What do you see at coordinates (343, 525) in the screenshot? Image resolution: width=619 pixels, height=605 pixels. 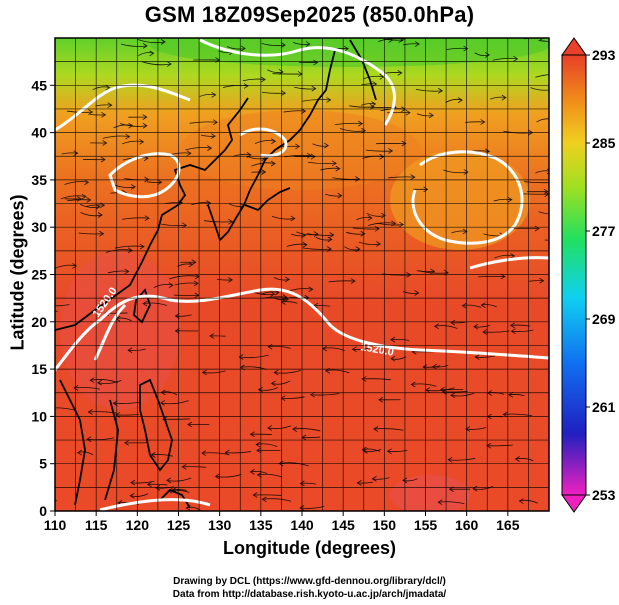 I see `x-tick-label: 145` at bounding box center [343, 525].